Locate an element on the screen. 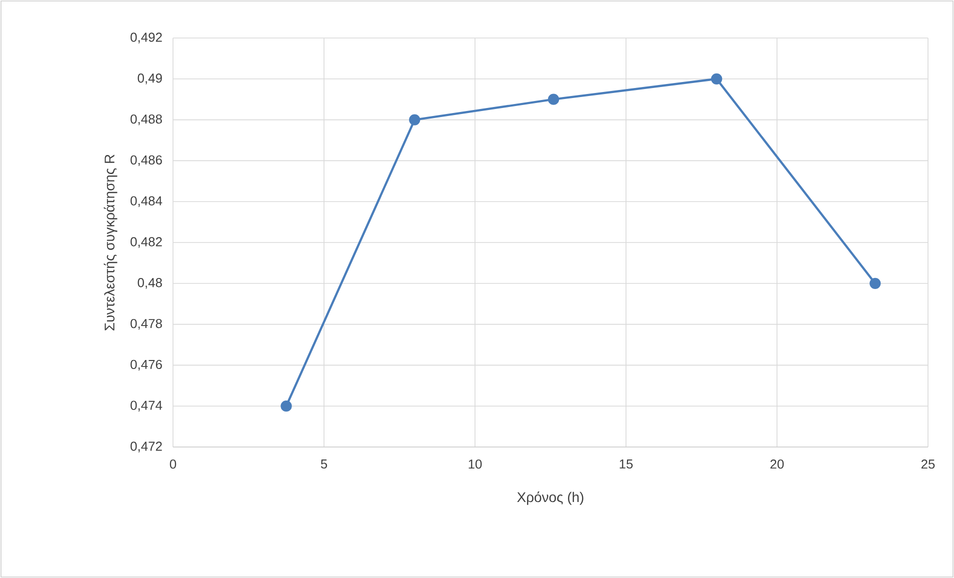 The height and width of the screenshot is (578, 954). y-tick-label: 0,488 is located at coordinates (146, 120).